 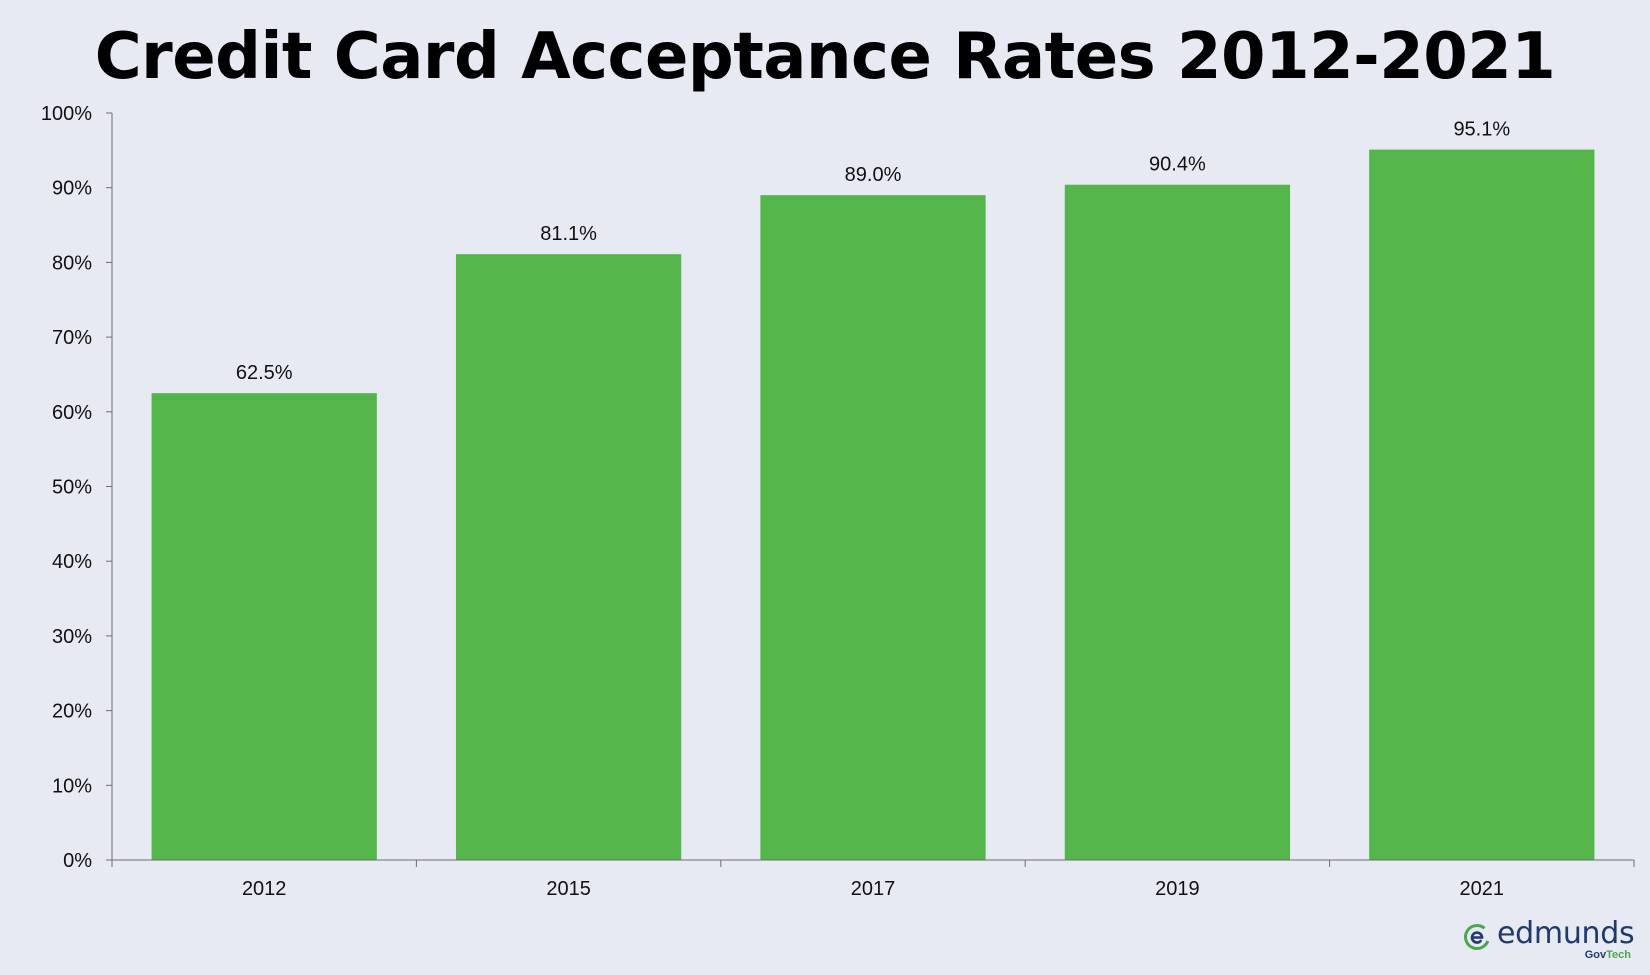 I want to click on y-tick-label: 60%, so click(x=72, y=413).